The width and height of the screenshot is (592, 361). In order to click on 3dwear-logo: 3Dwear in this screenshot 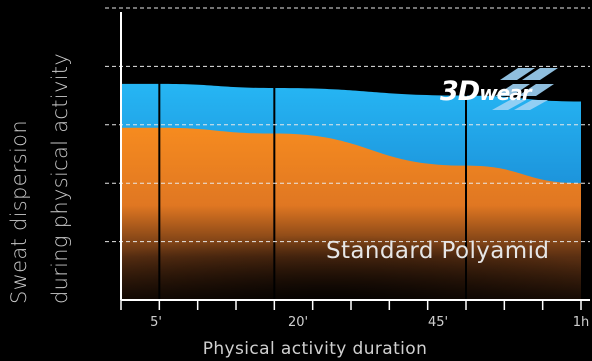, I will do `click(502, 92)`.